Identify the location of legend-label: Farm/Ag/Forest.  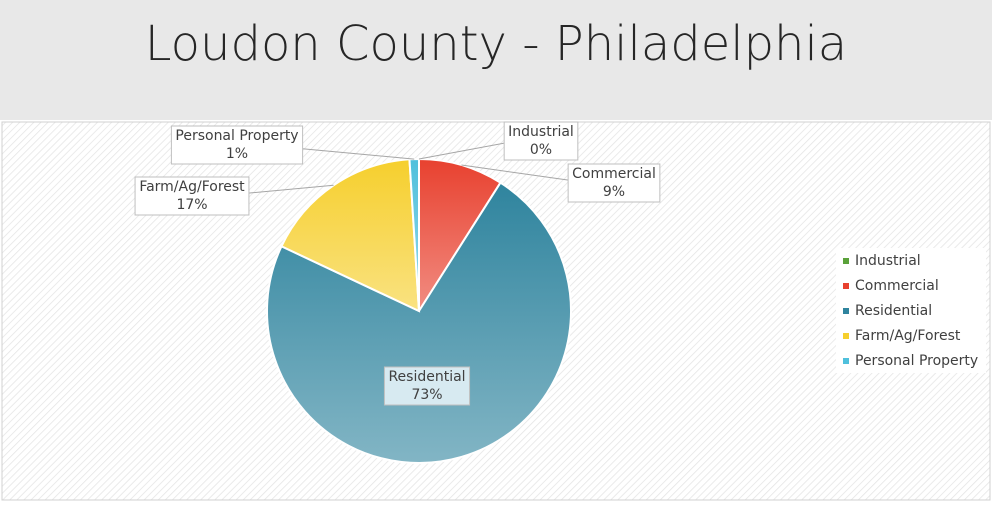
(908, 336).